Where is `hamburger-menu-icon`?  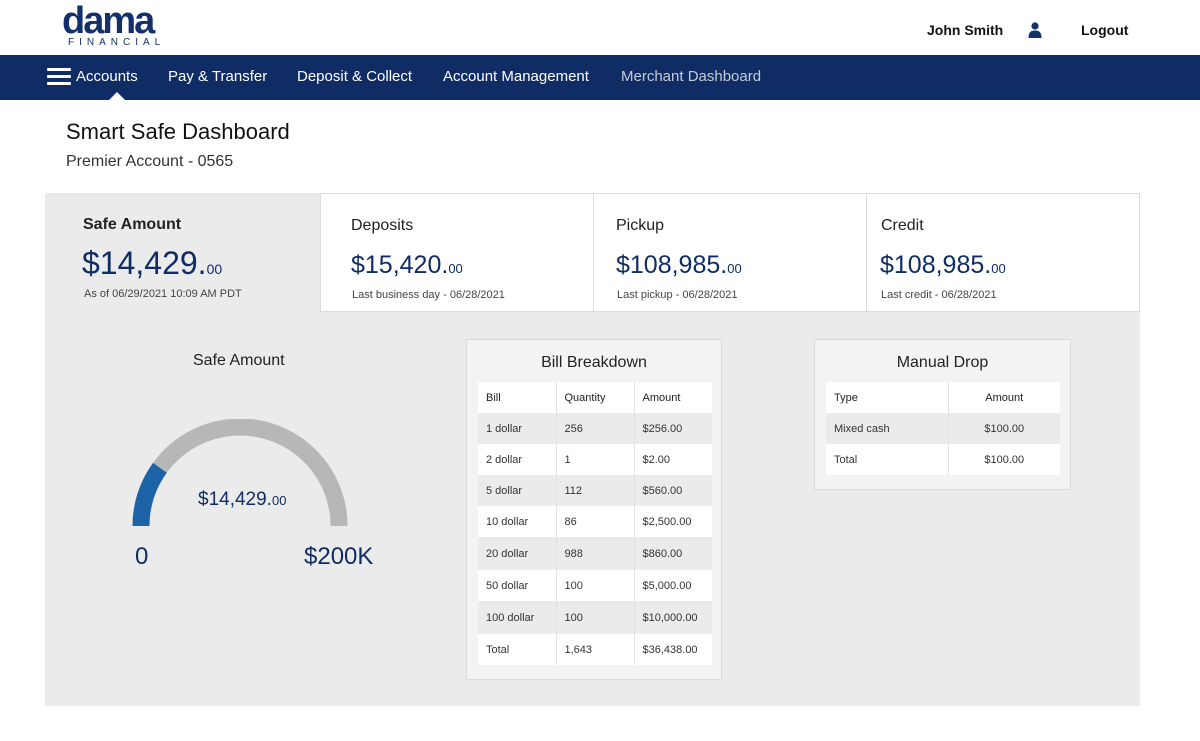 hamburger-menu-icon is located at coordinates (59, 77).